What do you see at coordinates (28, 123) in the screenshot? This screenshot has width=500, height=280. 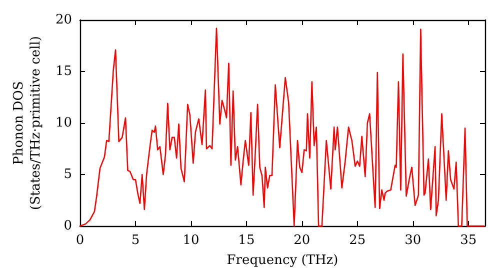 I see `y-axis-title: Phonon DOS (States/THz·primitive cell)` at bounding box center [28, 123].